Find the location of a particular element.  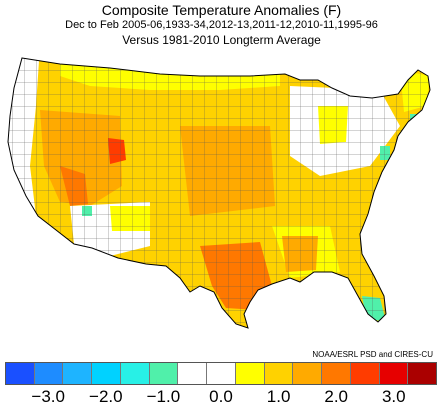

legend-tick-label: −2.0 is located at coordinates (106, 396).